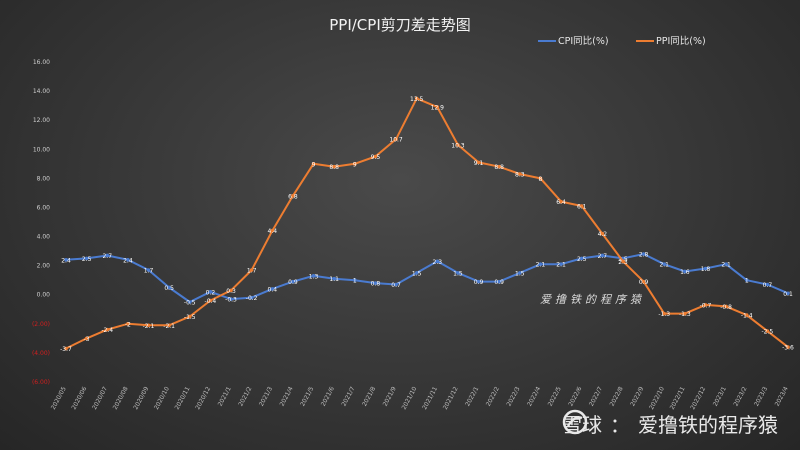 The height and width of the screenshot is (450, 800). Describe the element at coordinates (644, 255) in the screenshot. I see `data-label: 2.8` at that location.